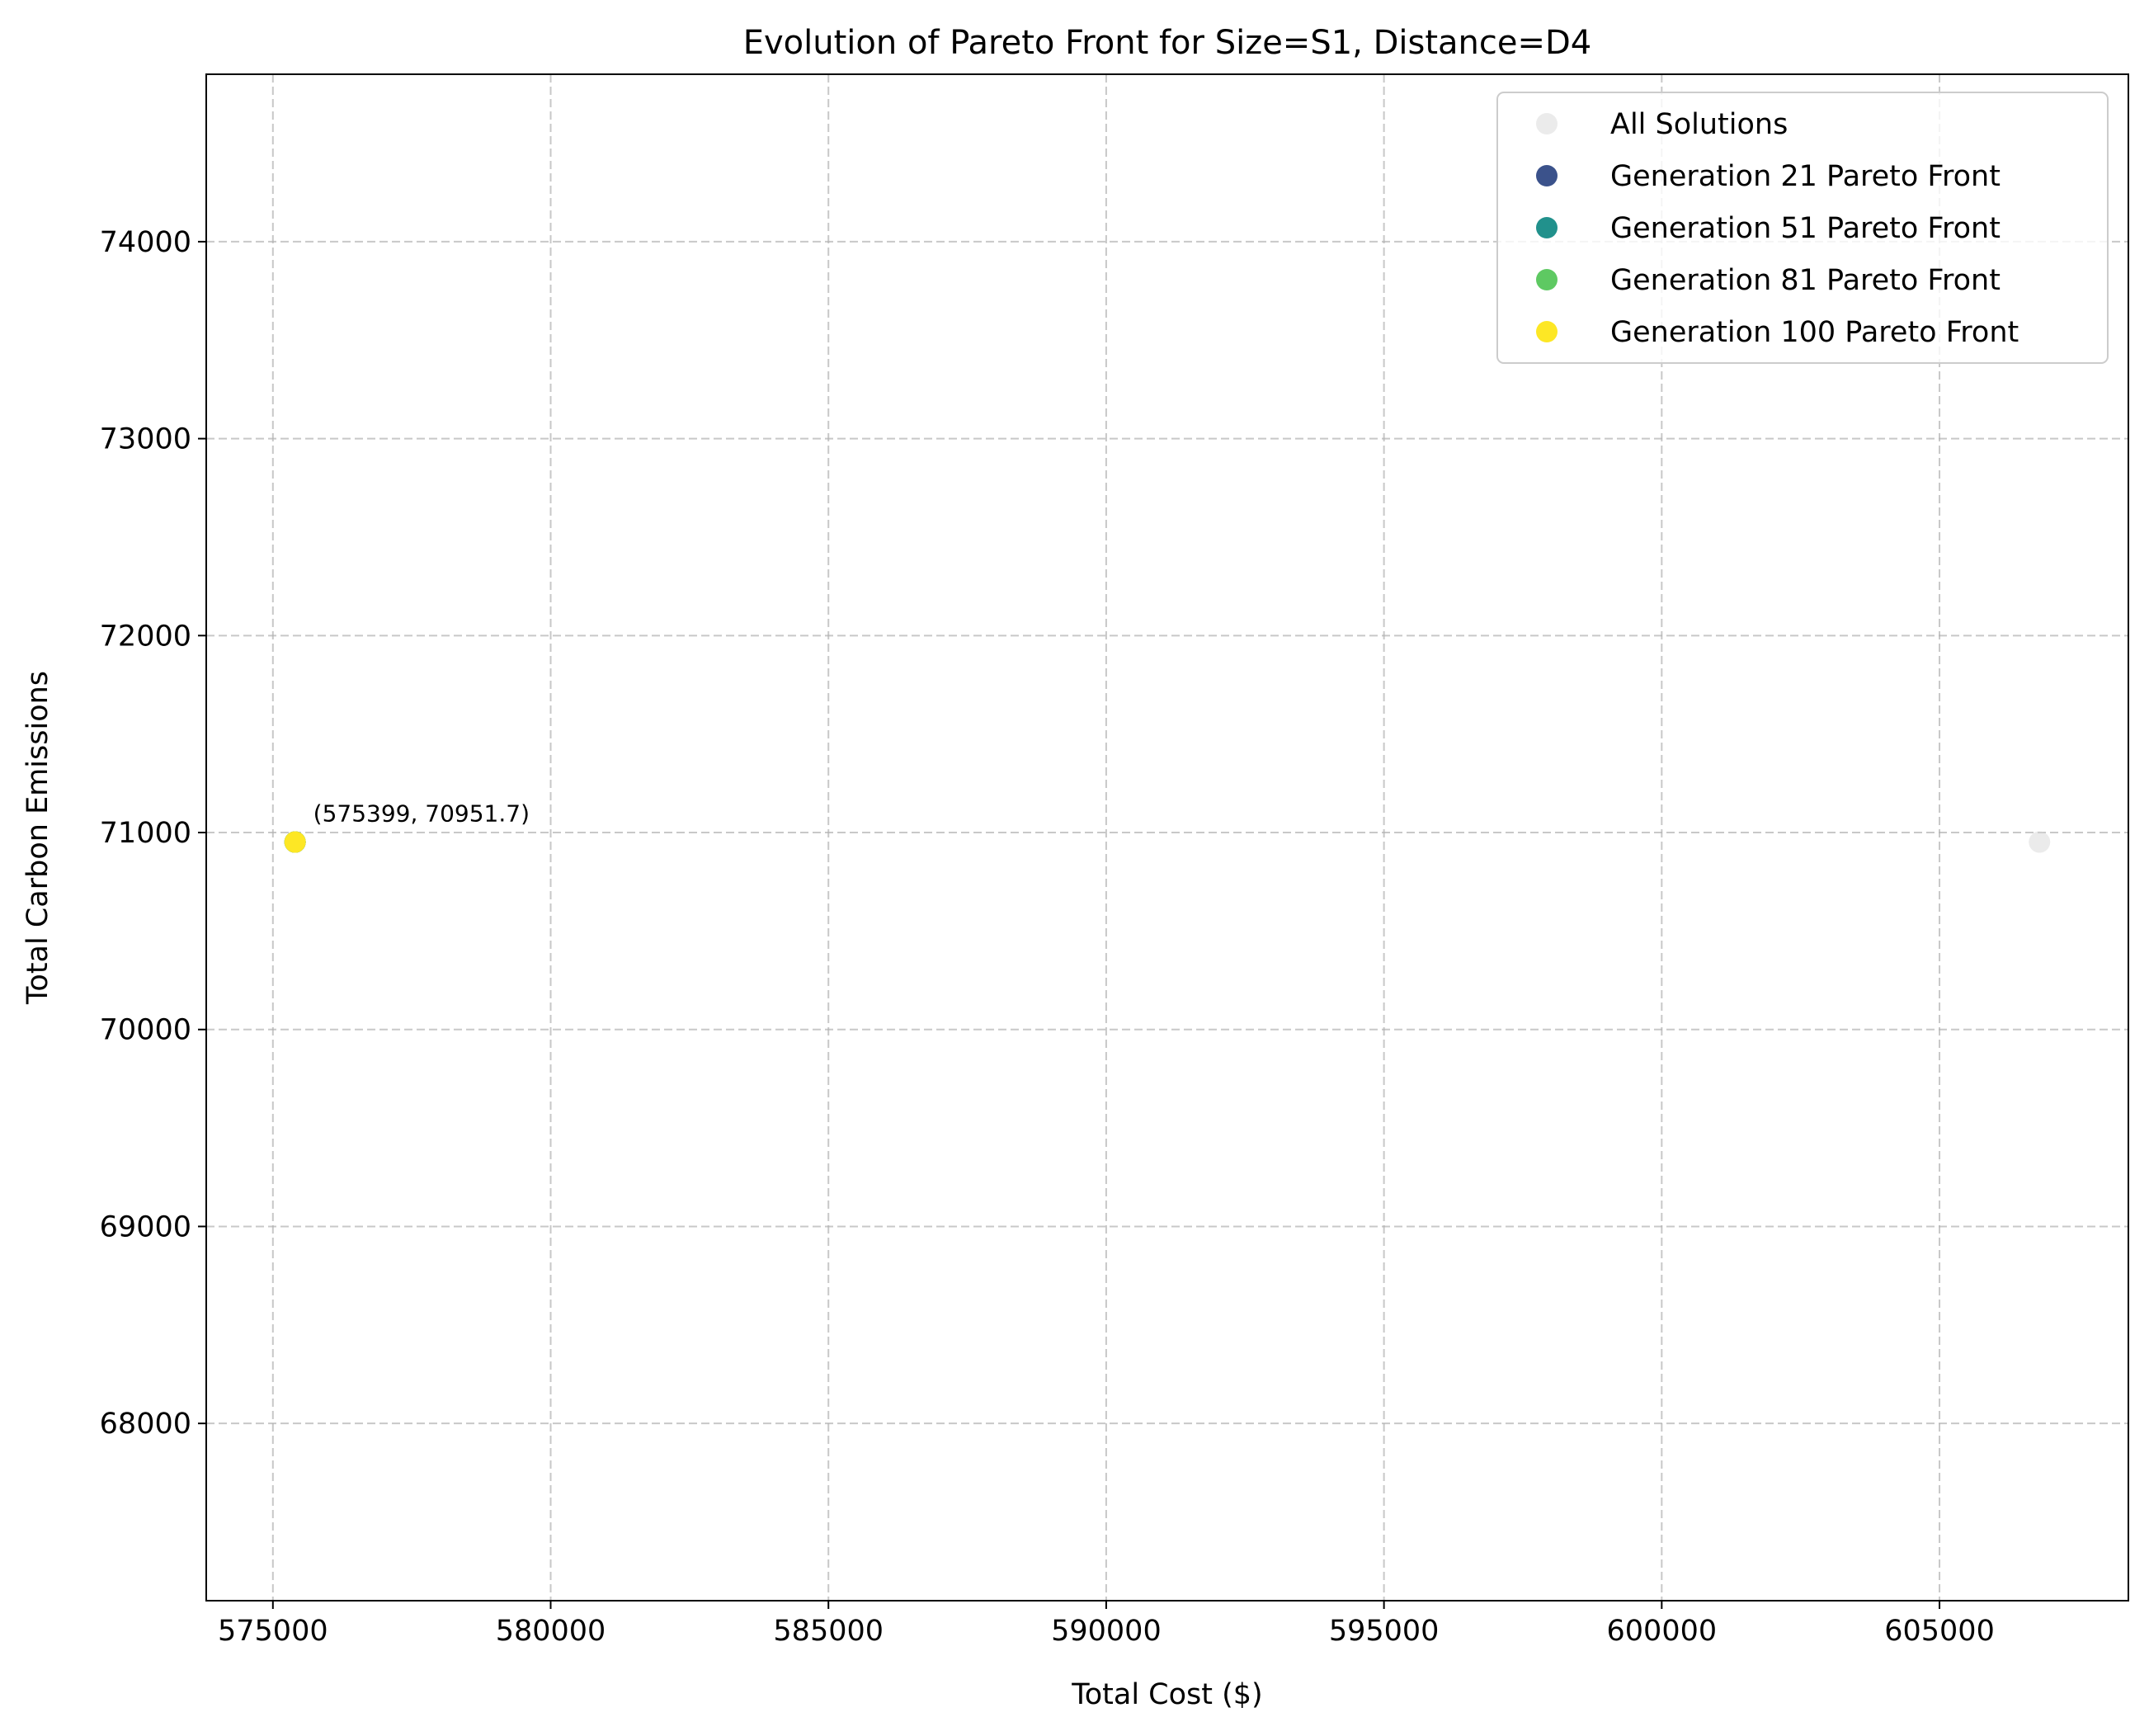 Image resolution: width=2149 pixels, height=1736 pixels. What do you see at coordinates (828, 1631) in the screenshot?
I see `x-tick-label: 585000` at bounding box center [828, 1631].